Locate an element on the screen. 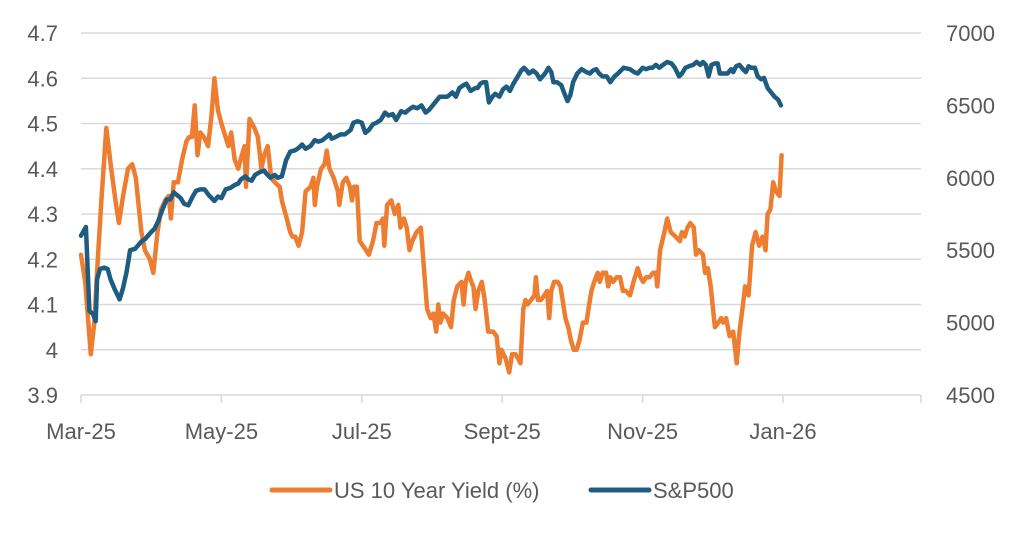  x-axis: Mar-25 May-25 Jul-25 Sept-25 Nov-25 Jan-26 is located at coordinates (484, 419).